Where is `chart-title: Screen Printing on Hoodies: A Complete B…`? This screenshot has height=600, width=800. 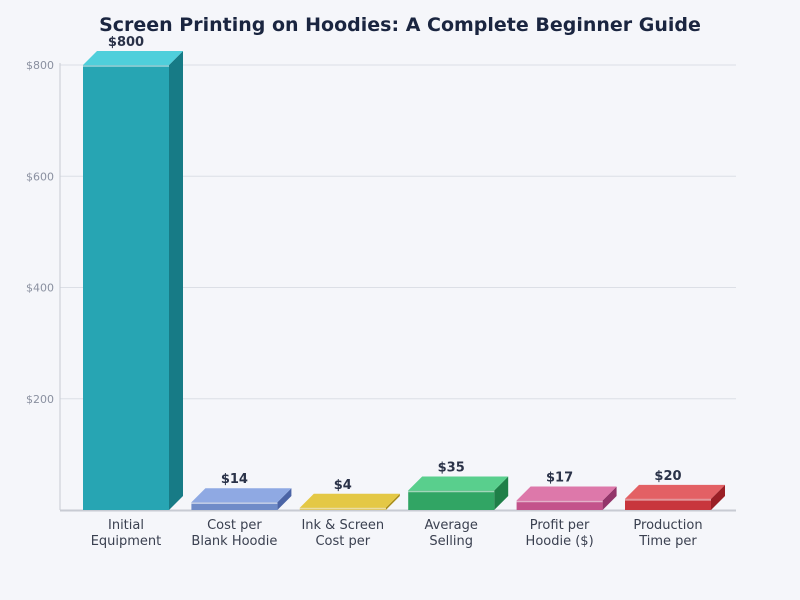
chart-title: Screen Printing on Hoodies: A Complete B… is located at coordinates (400, 25).